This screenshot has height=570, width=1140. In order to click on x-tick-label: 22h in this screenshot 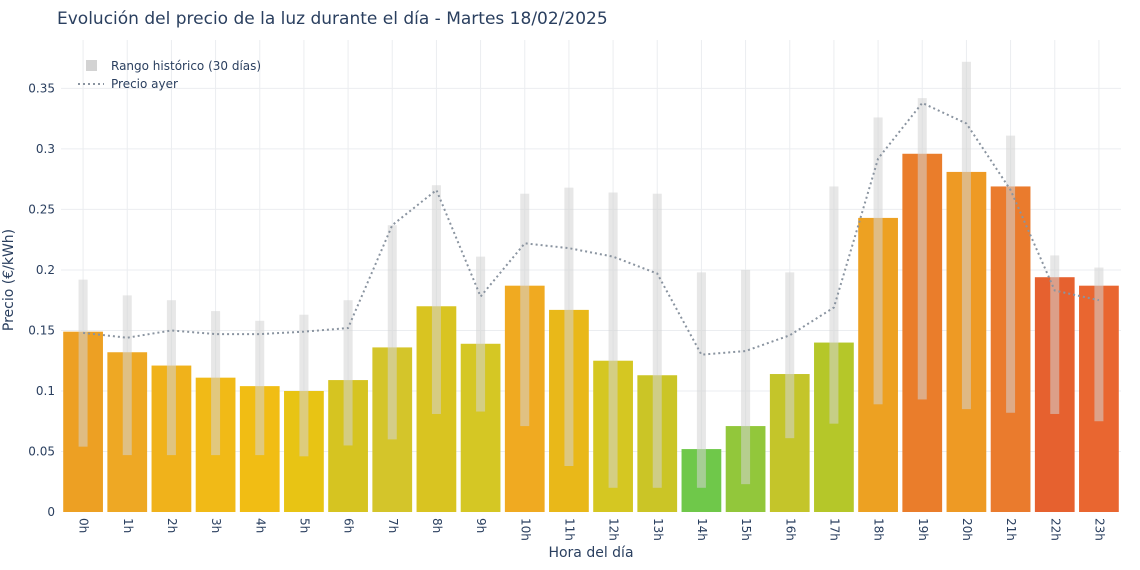, I will do `click(1055, 529)`.